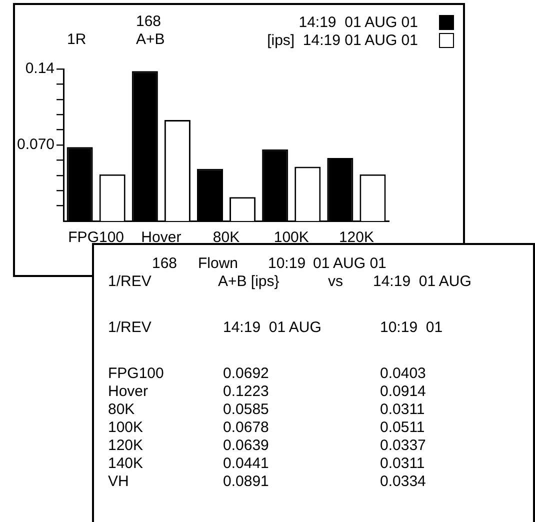 The image size is (535, 522). Describe the element at coordinates (161, 237) in the screenshot. I see `x-tick-label: Hover` at that location.